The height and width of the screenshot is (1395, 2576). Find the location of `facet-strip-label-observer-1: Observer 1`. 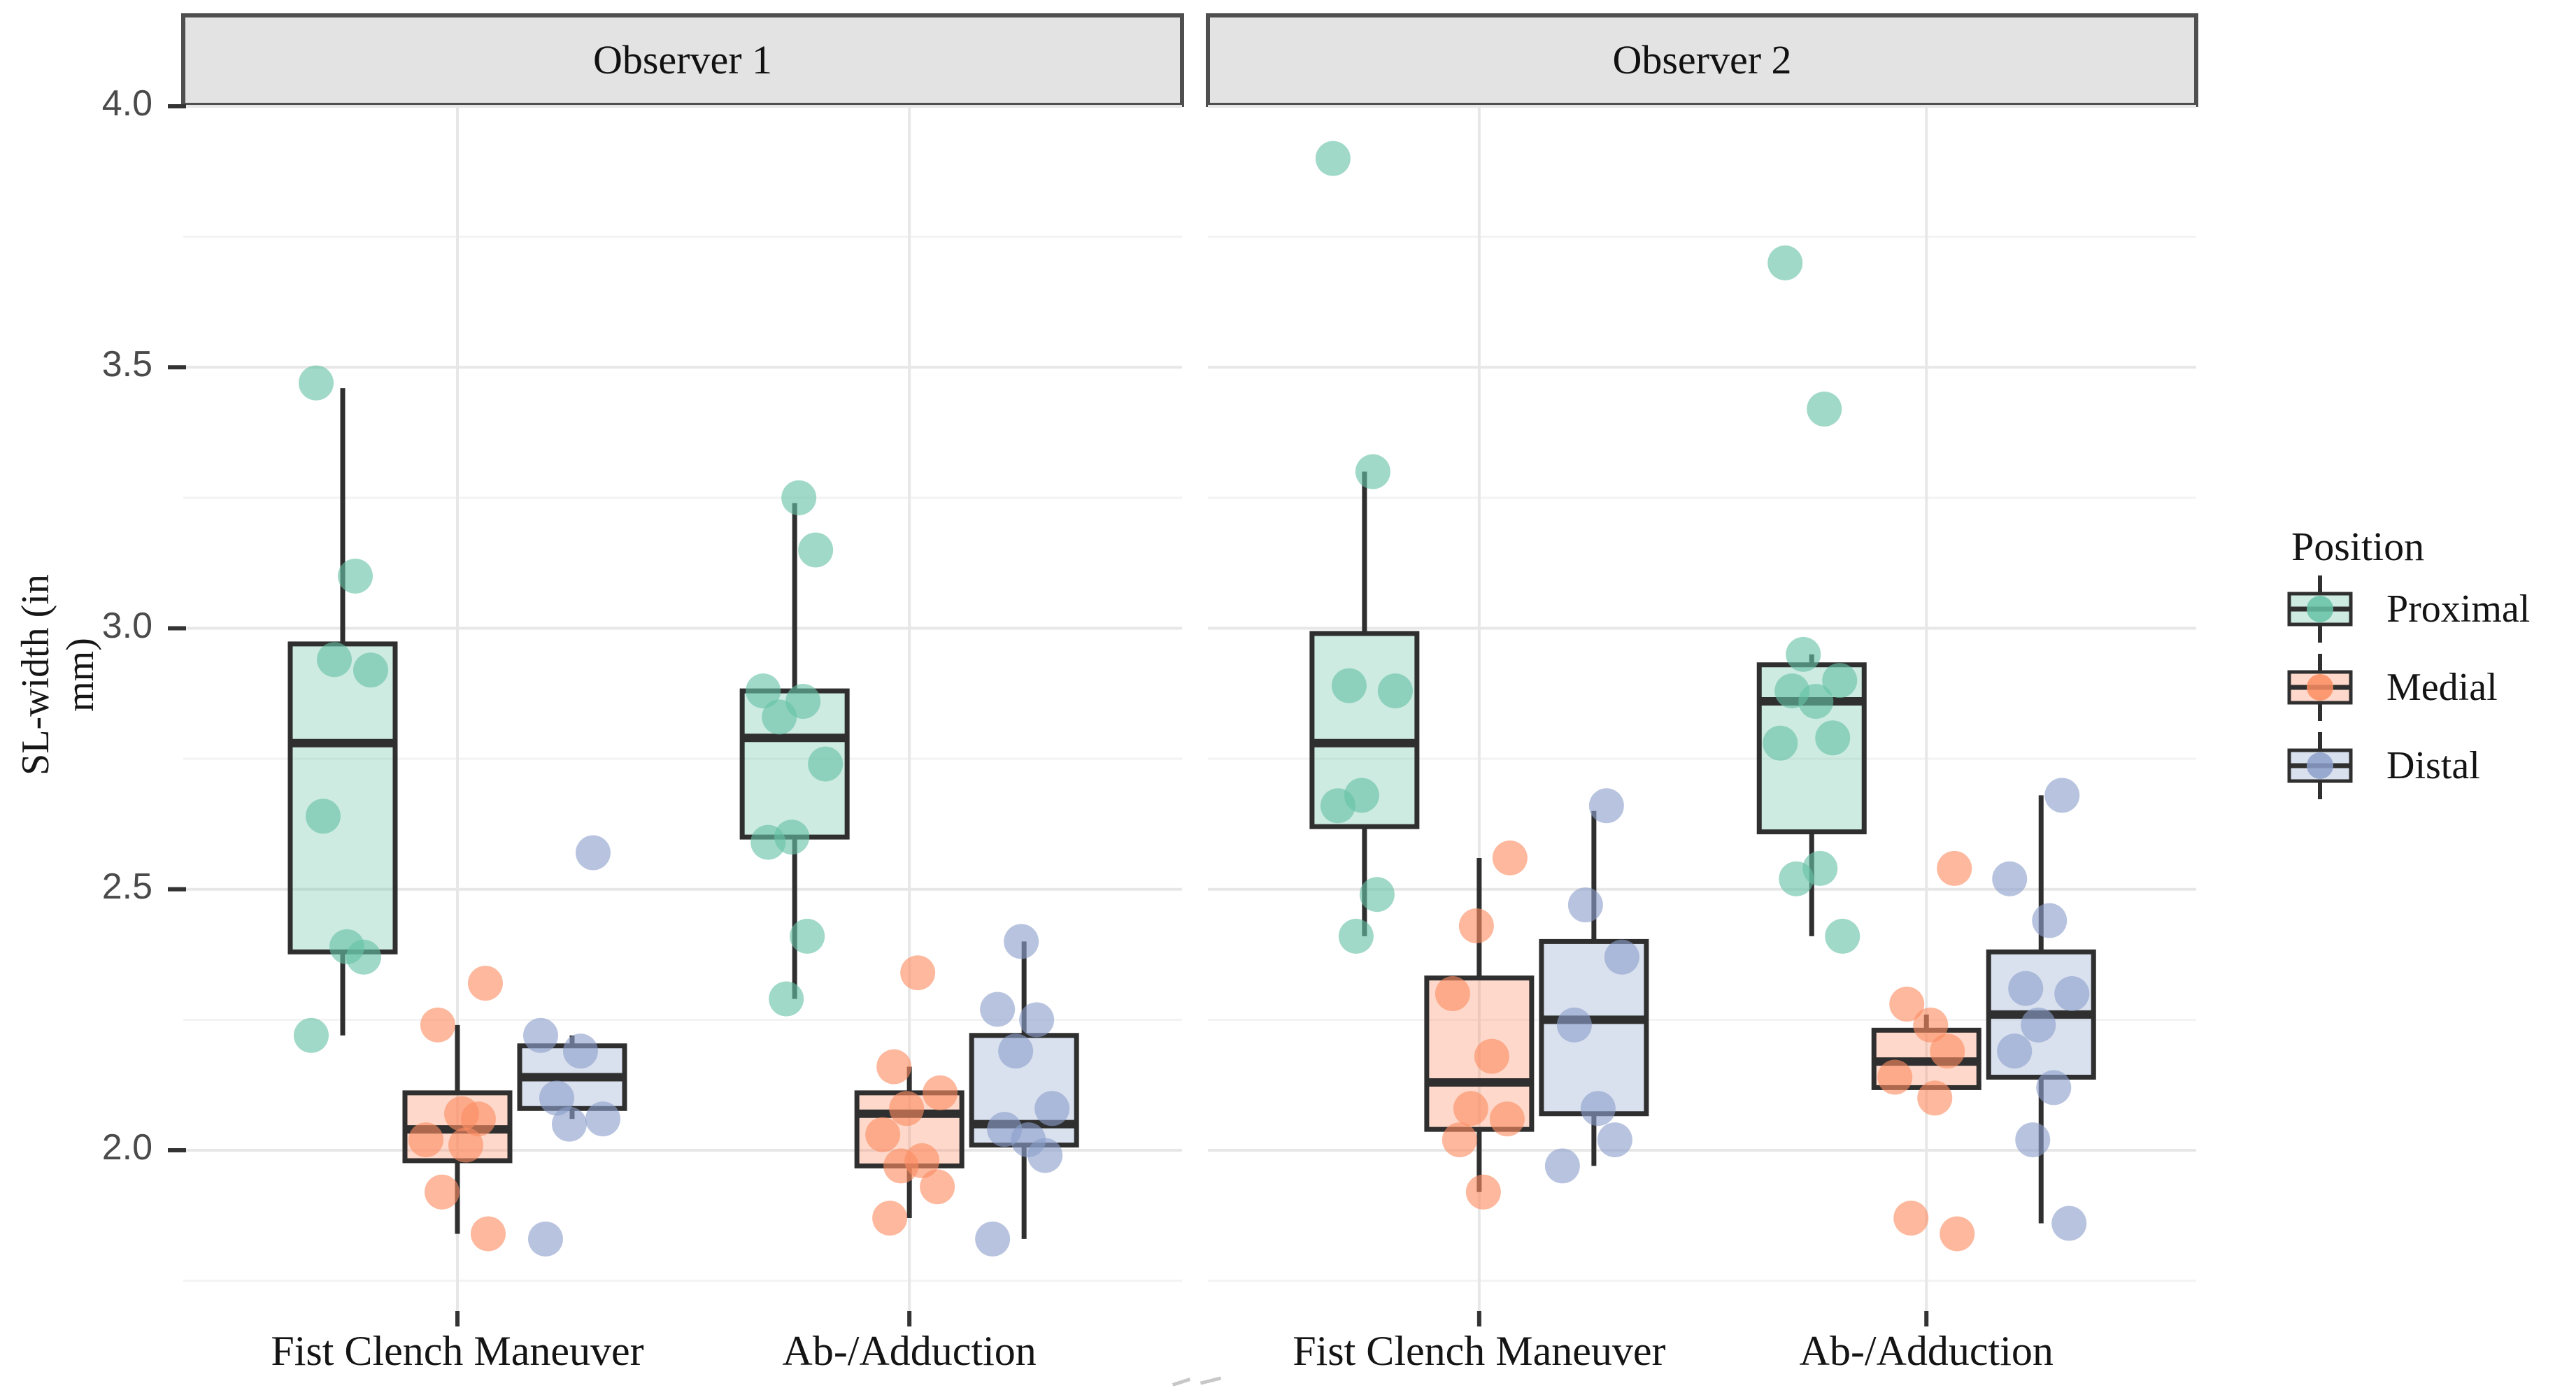

facet-strip-label-observer-1: Observer 1 is located at coordinates (682, 60).